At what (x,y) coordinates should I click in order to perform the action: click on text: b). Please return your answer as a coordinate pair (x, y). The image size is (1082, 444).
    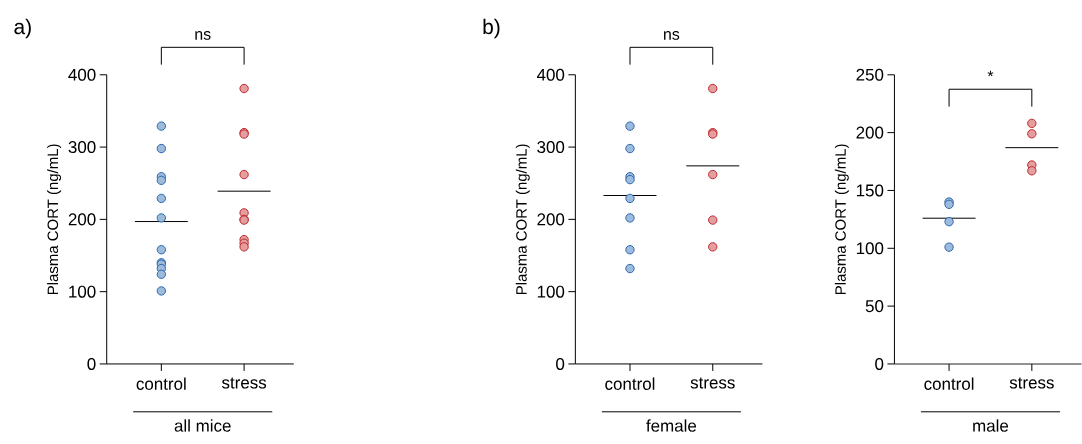
    Looking at the image, I should click on (491, 29).